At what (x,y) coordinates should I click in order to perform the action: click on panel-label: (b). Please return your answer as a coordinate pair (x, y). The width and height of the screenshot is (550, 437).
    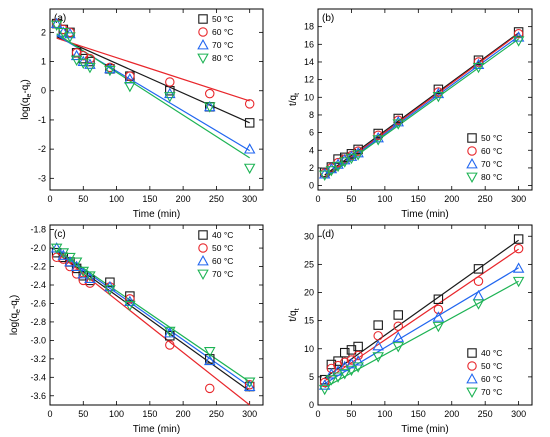
    Looking at the image, I should click on (328, 18).